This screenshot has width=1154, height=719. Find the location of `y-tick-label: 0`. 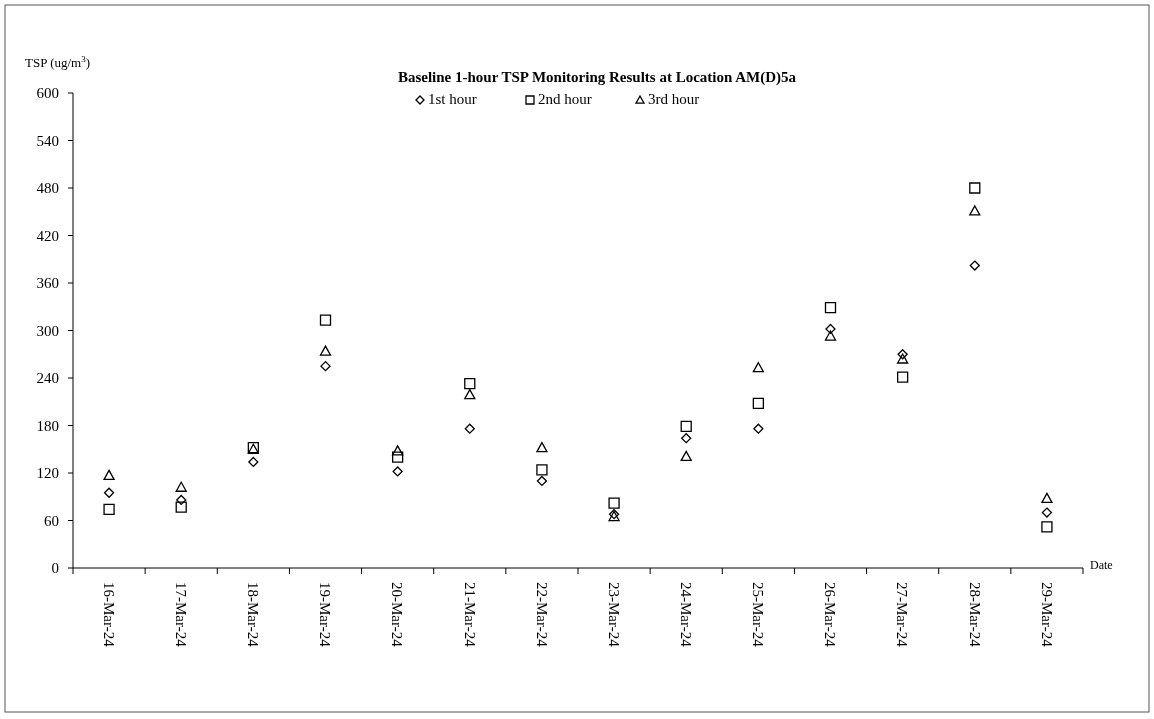

y-tick-label: 0 is located at coordinates (55, 568).